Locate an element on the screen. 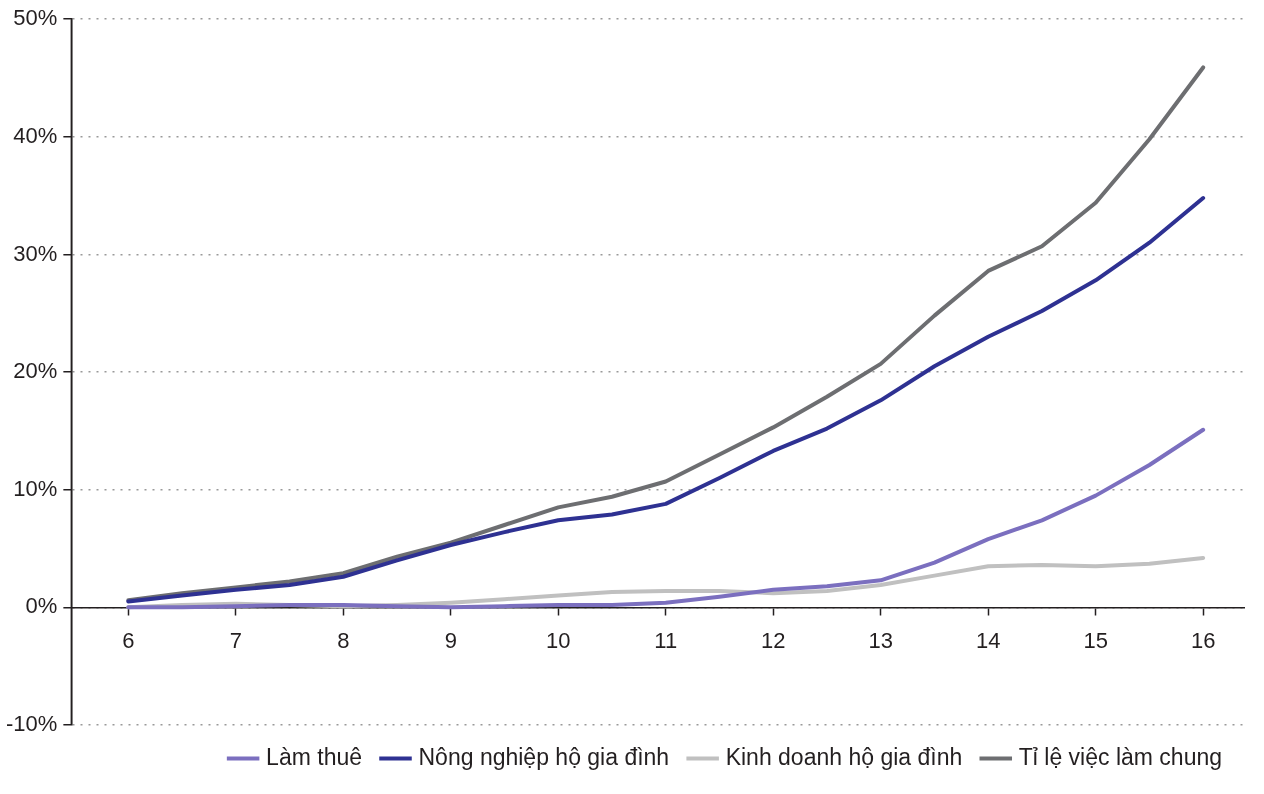 The width and height of the screenshot is (1264, 794). y-tick-label: -10% is located at coordinates (32, 724).